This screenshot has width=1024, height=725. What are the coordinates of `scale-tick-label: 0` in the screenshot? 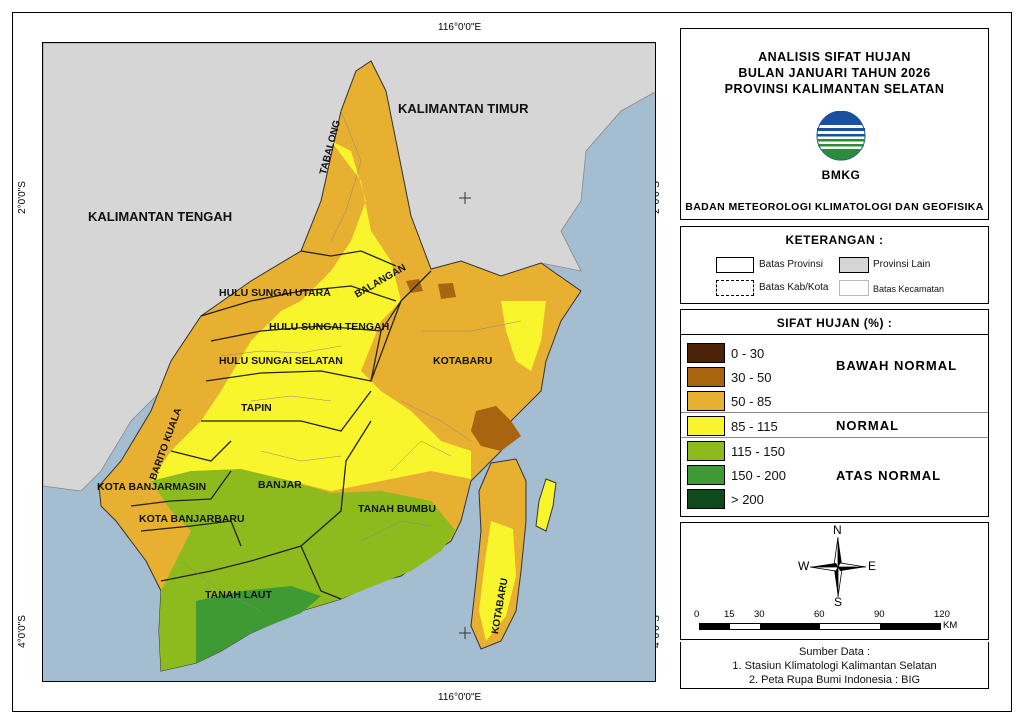 It's located at (697, 614).